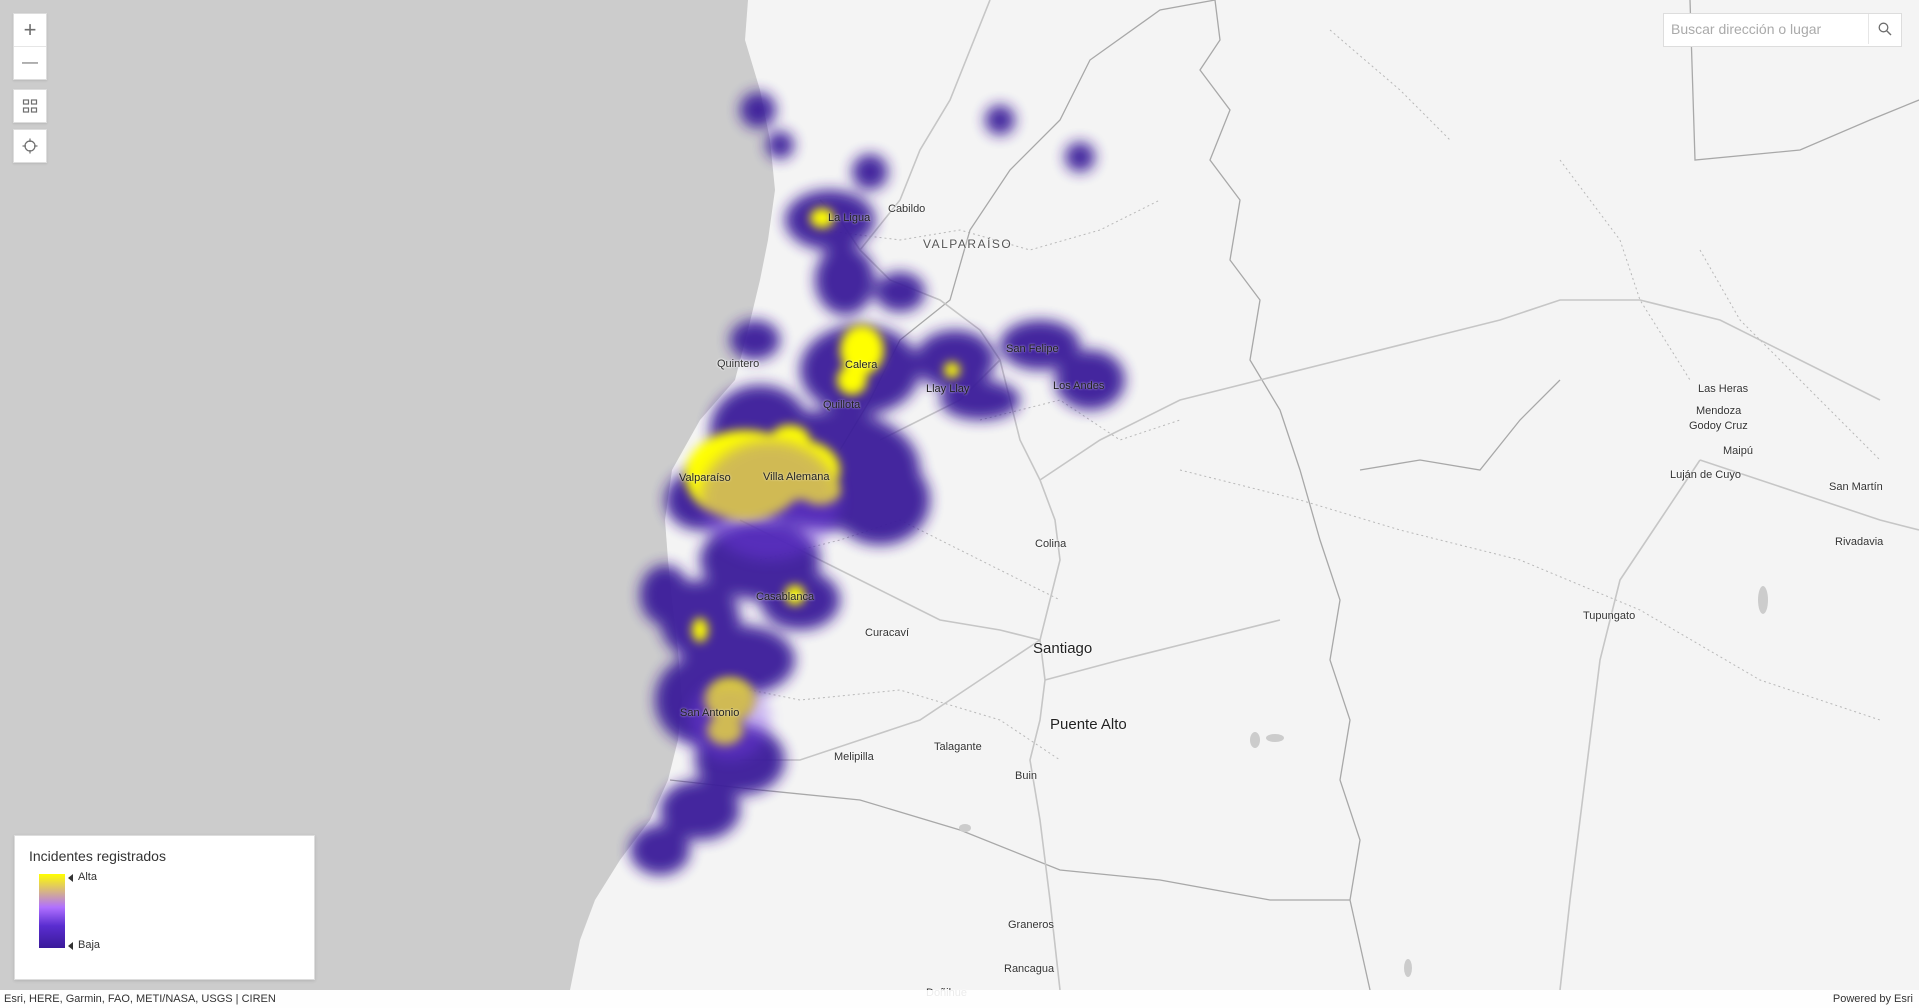  I want to click on label-los-andes: Los Andes, so click(1079, 386).